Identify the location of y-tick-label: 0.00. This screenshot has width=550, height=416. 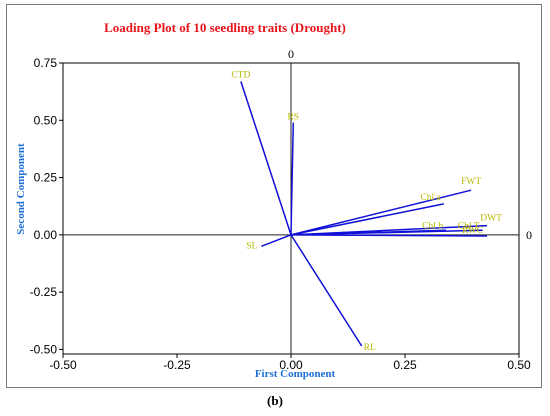
(46, 235).